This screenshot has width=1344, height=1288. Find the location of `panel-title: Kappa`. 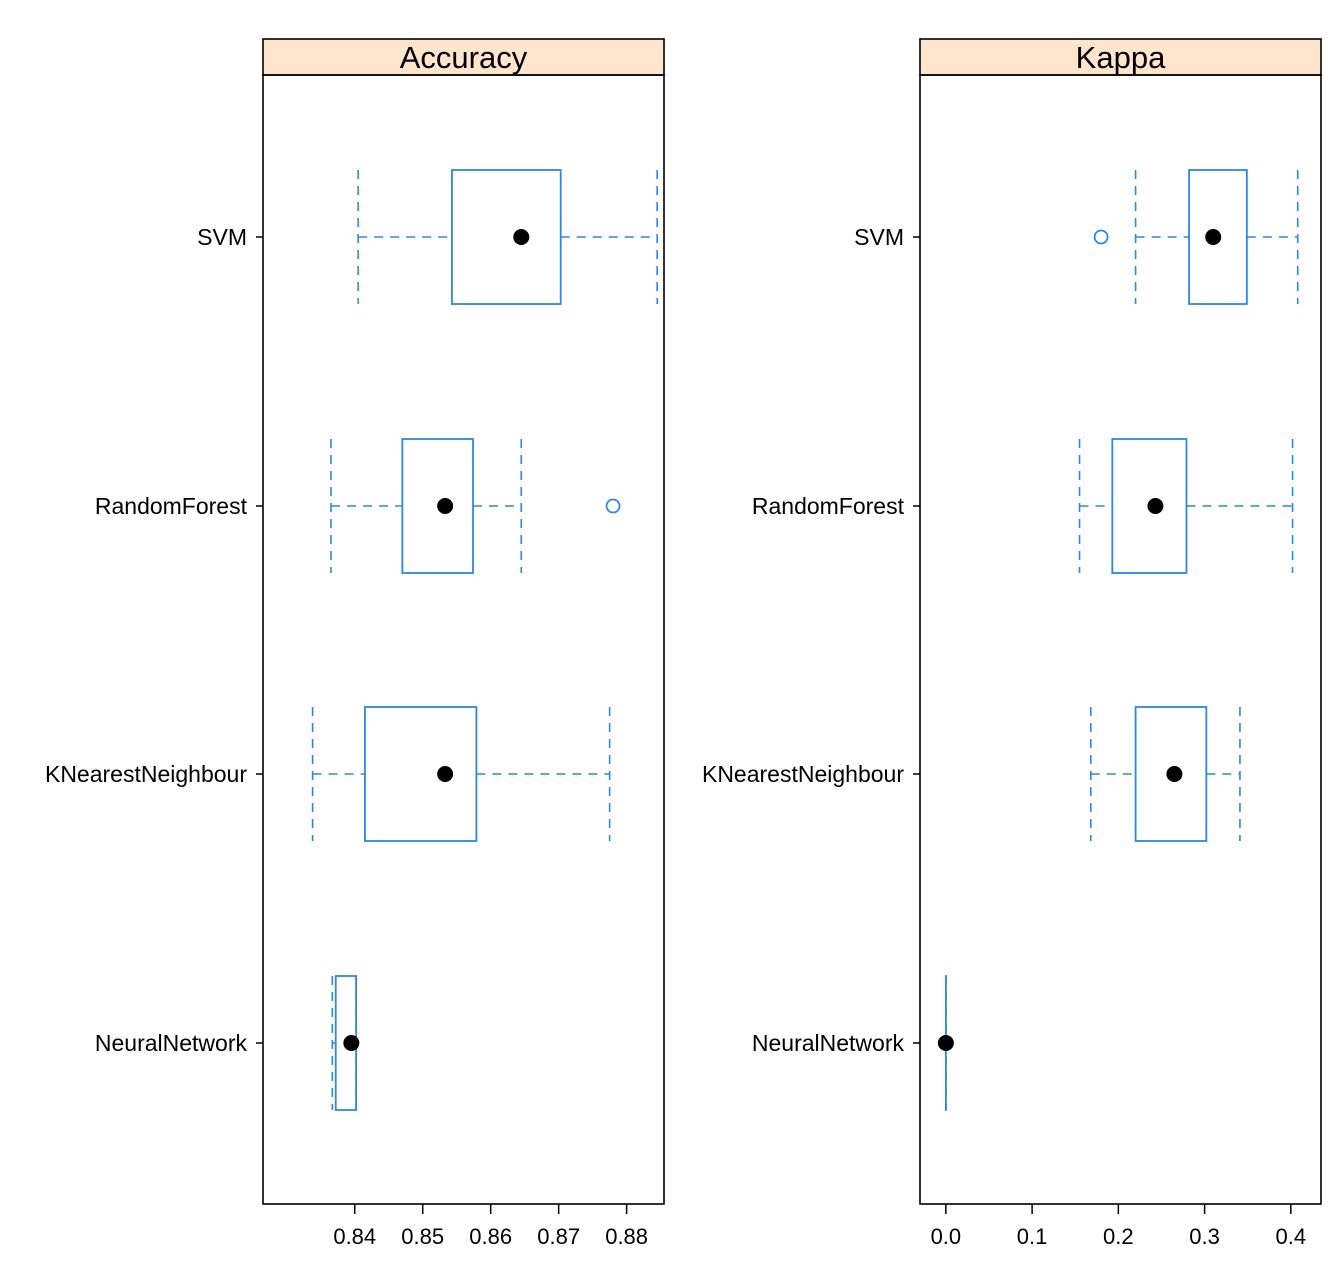

panel-title: Kappa is located at coordinates (1121, 57).